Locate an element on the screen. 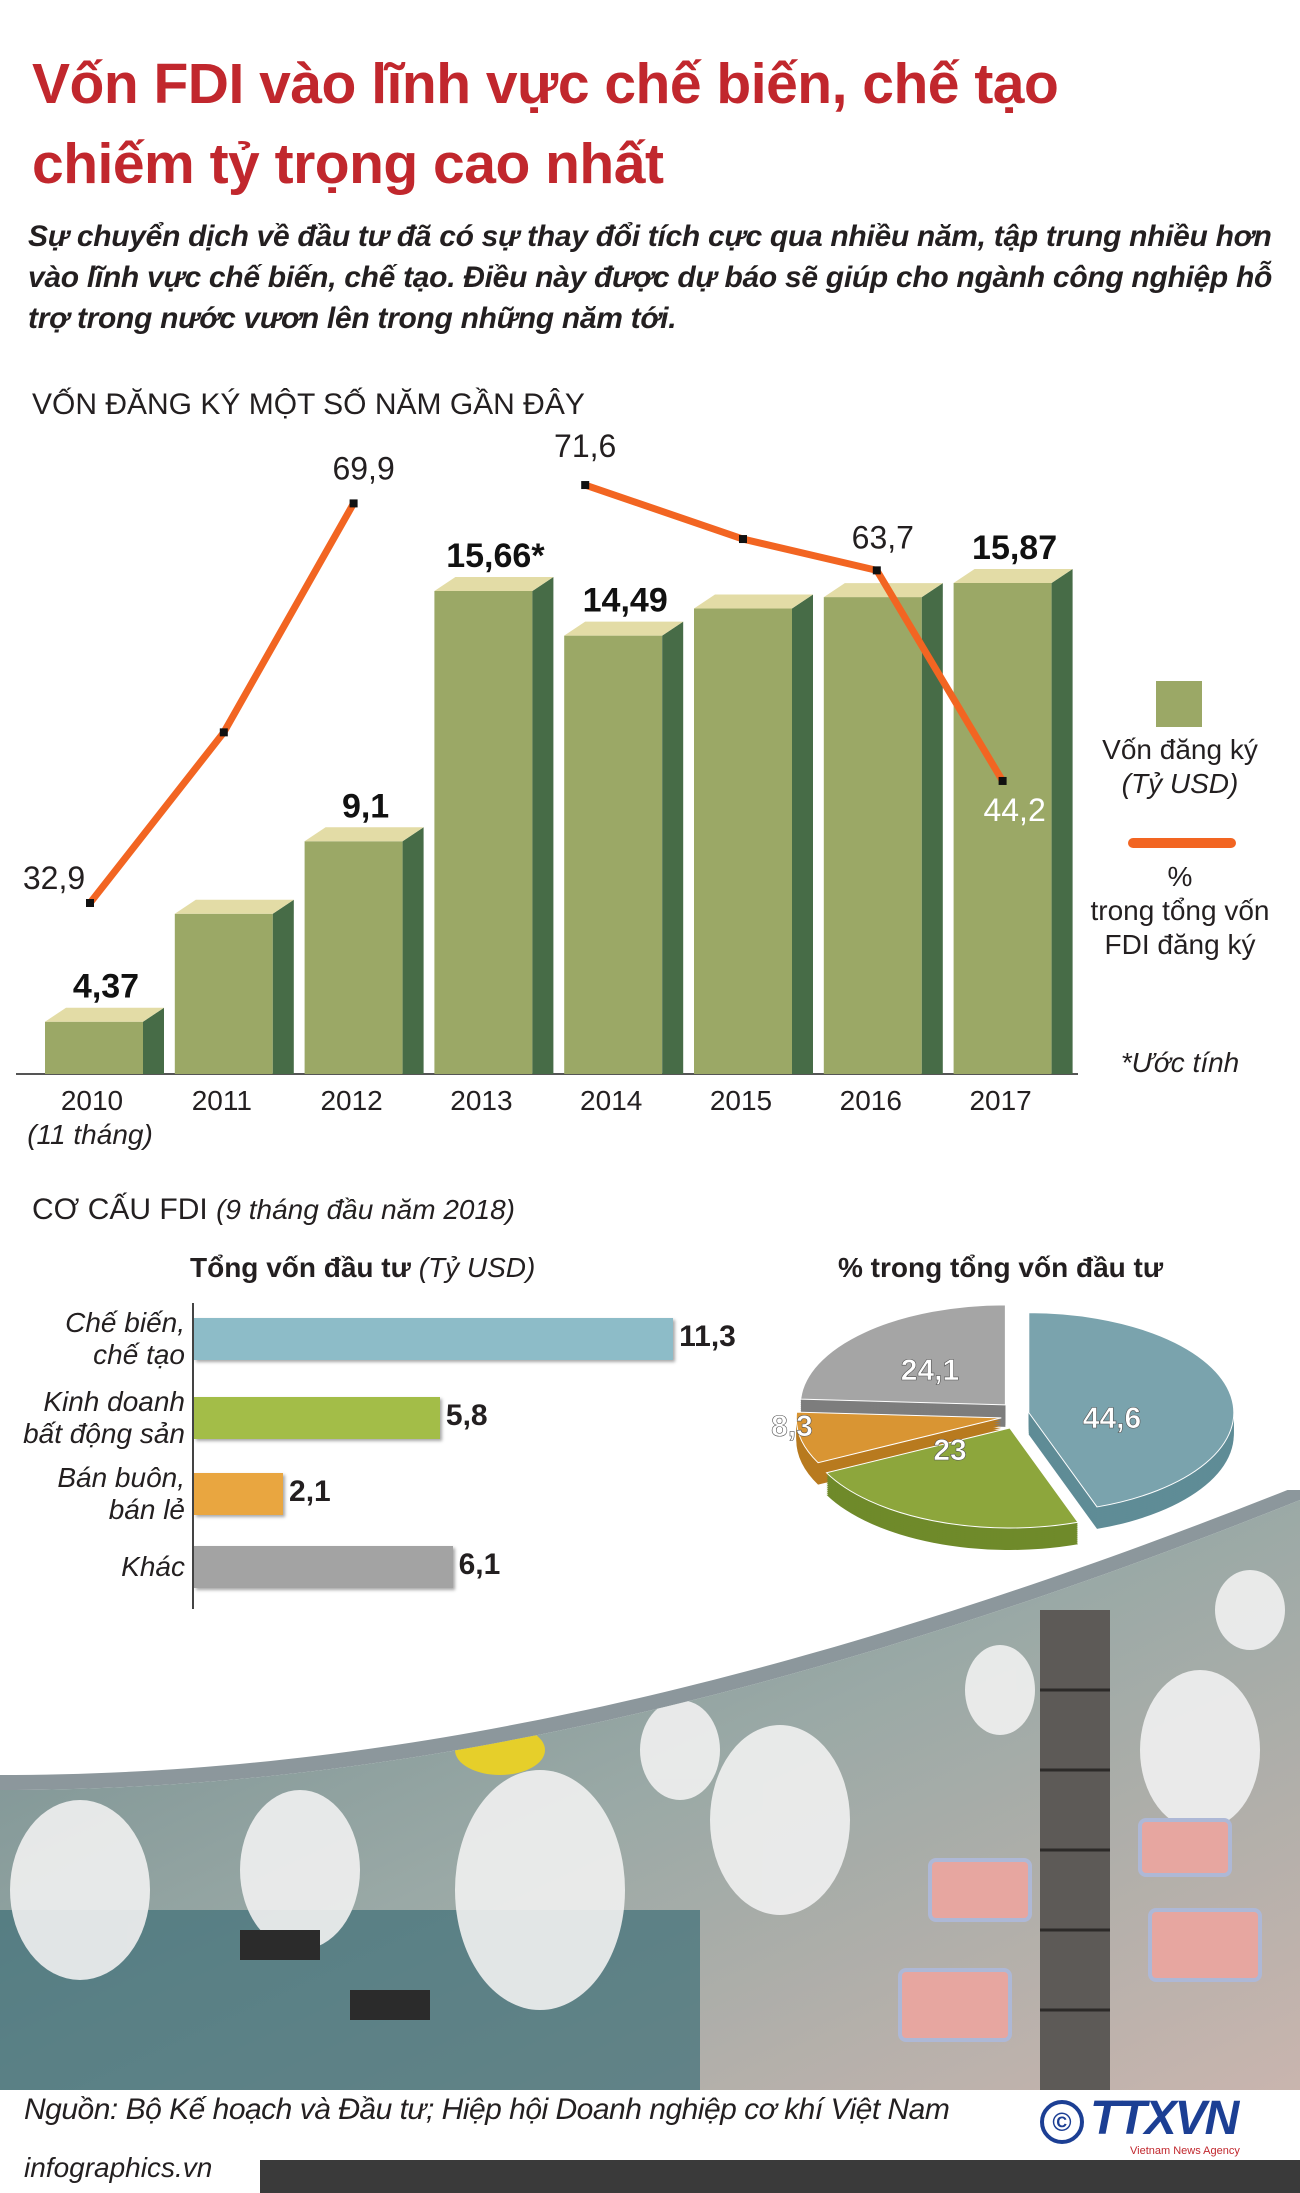 The height and width of the screenshot is (2193, 1300). hbar-category: Khác is located at coordinates (97, 1567).